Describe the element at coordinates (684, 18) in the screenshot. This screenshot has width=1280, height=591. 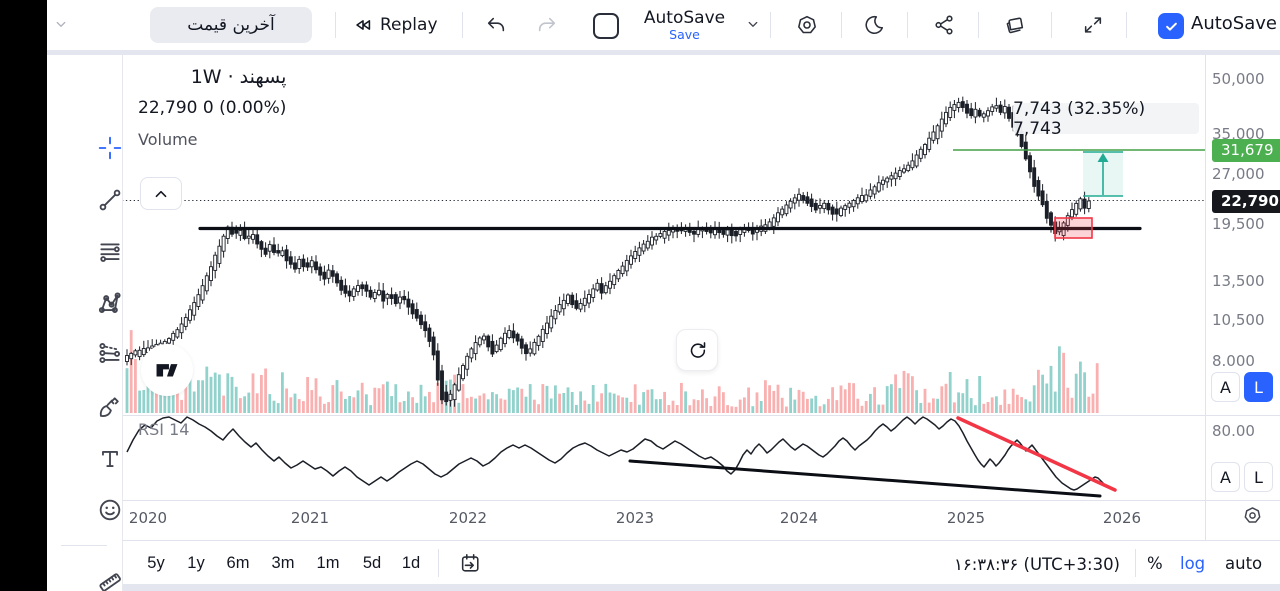
I see `autosave-label: AutoSave` at that location.